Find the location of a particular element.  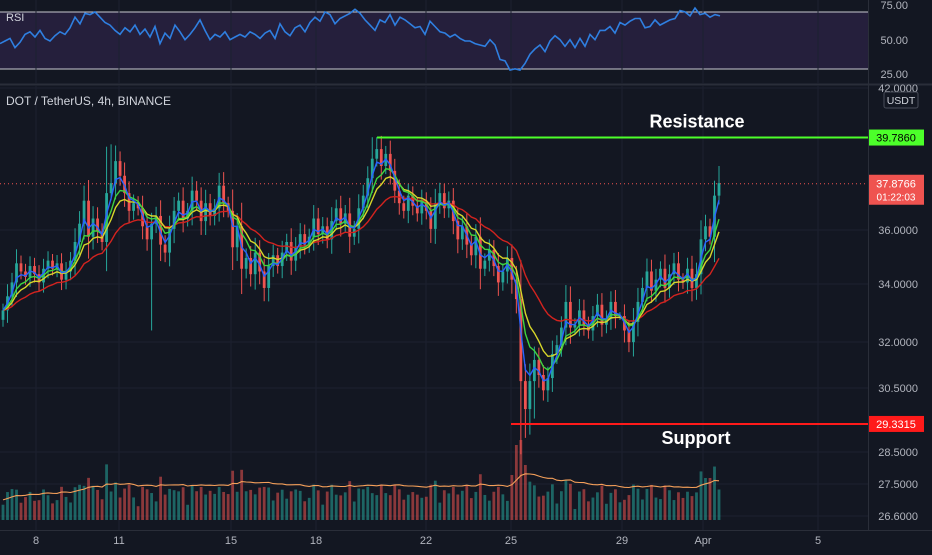

rsi-tick-label: 75.00 is located at coordinates (894, 6).